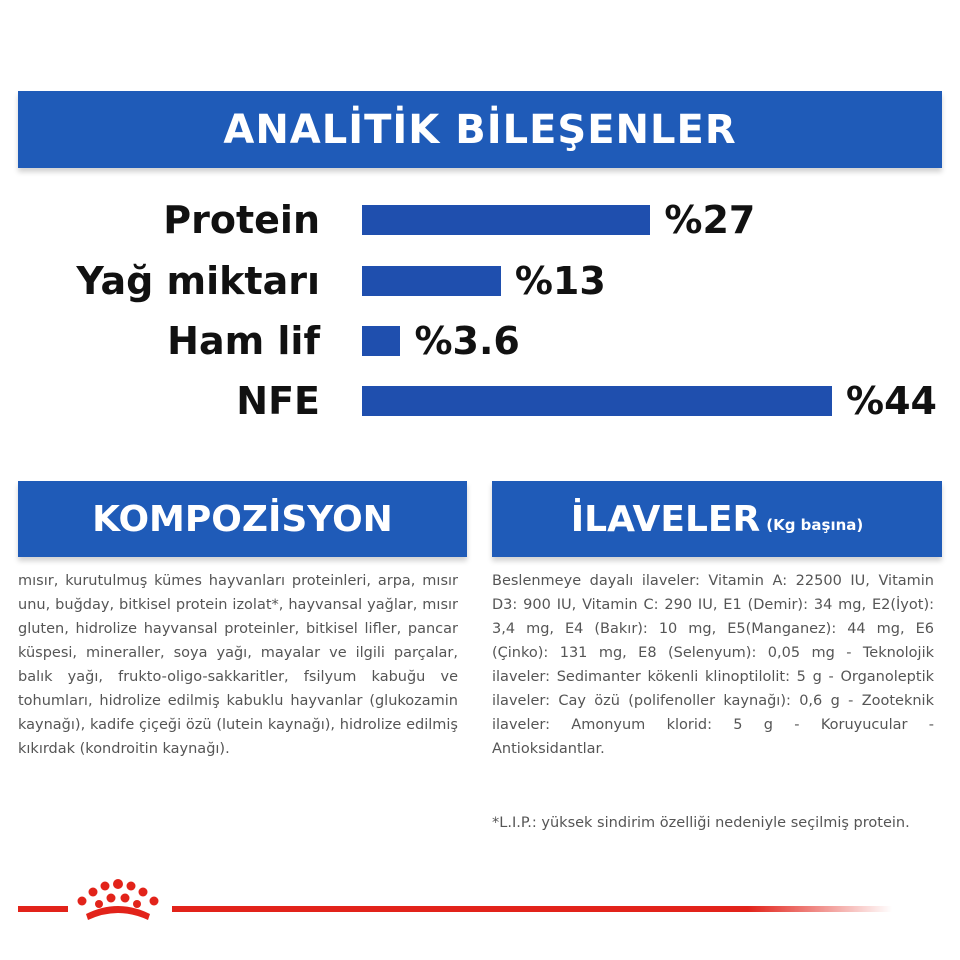  I want to click on red-line-right, so click(532, 909).